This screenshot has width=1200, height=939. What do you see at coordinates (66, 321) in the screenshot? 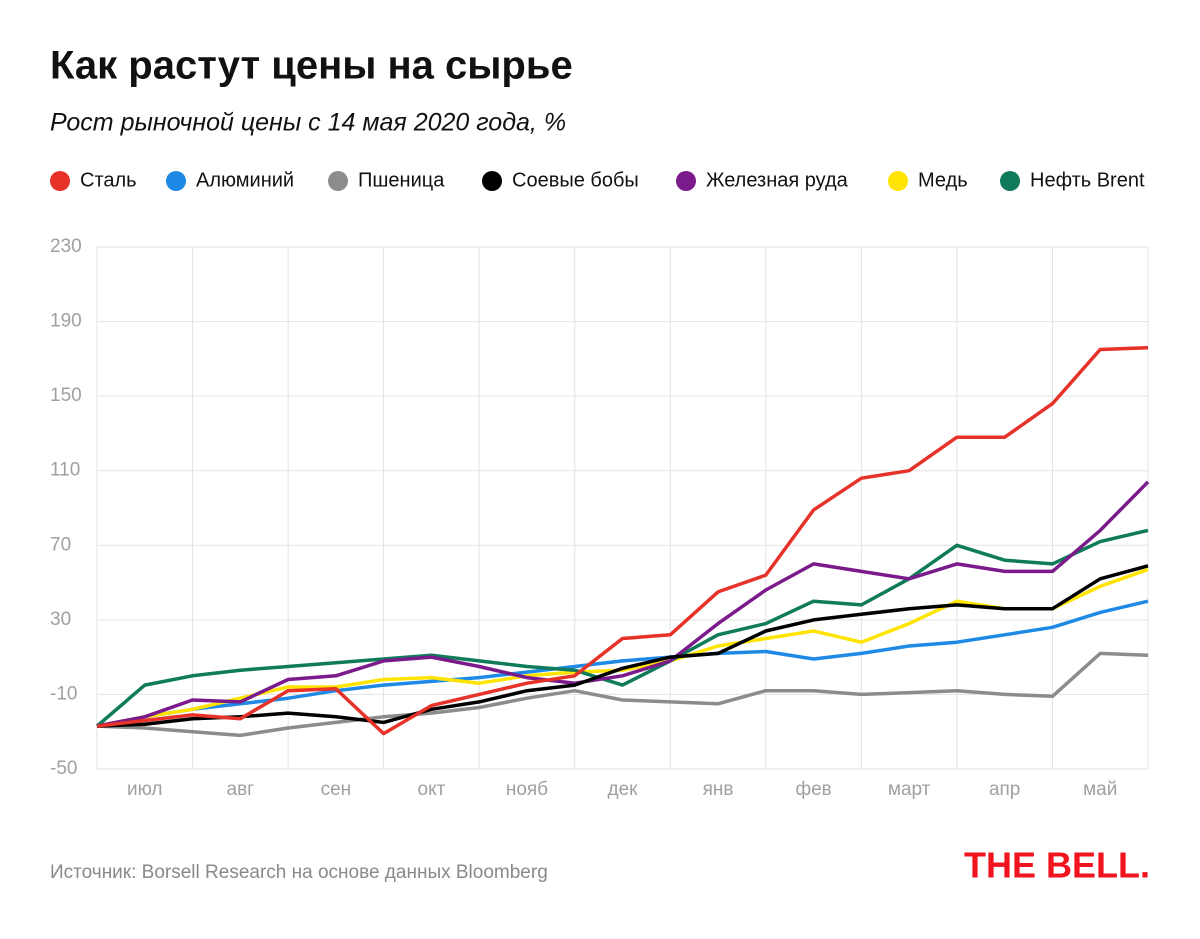
I see `y-tick-label: 190` at bounding box center [66, 321].